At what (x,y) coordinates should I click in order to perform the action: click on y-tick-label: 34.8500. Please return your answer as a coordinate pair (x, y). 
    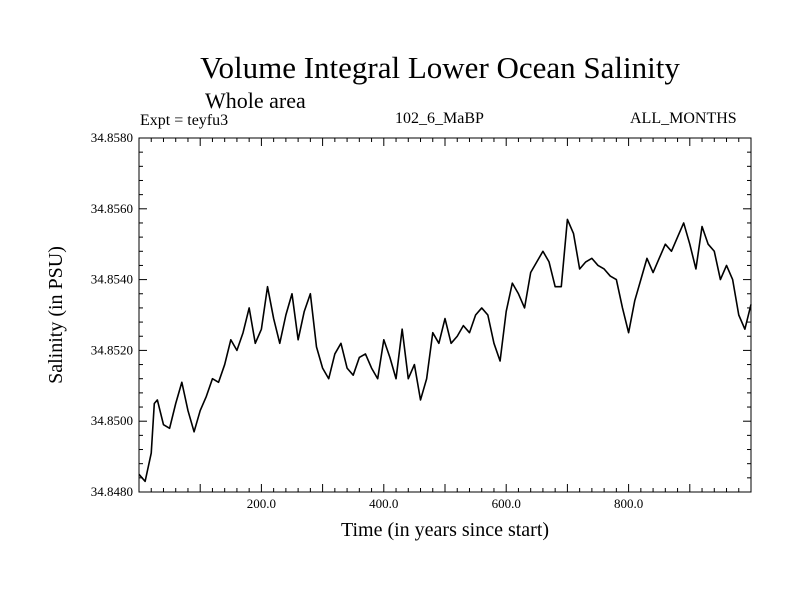
    Looking at the image, I should click on (112, 420).